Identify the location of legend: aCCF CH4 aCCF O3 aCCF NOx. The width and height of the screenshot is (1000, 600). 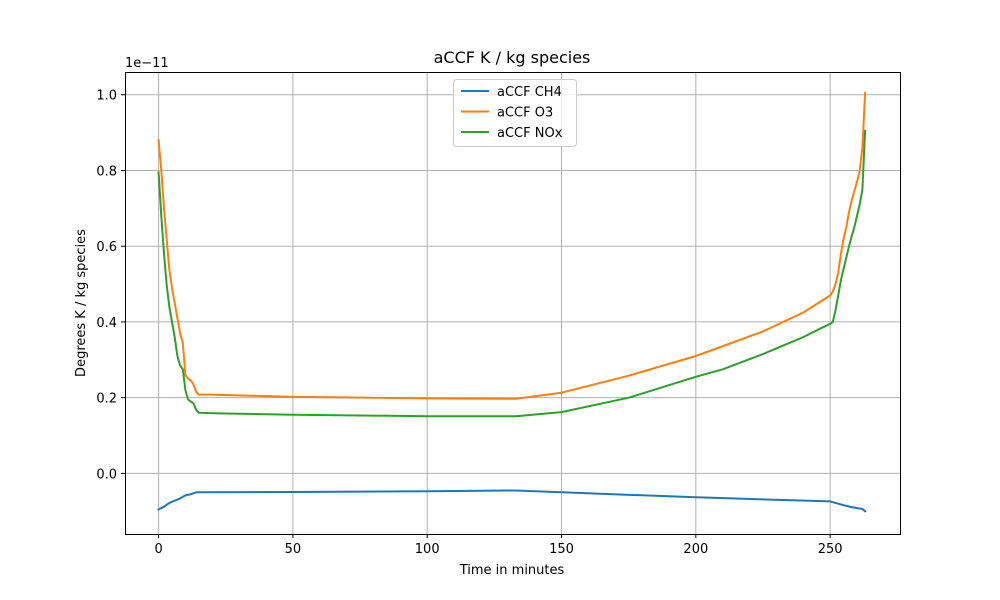
(515, 113).